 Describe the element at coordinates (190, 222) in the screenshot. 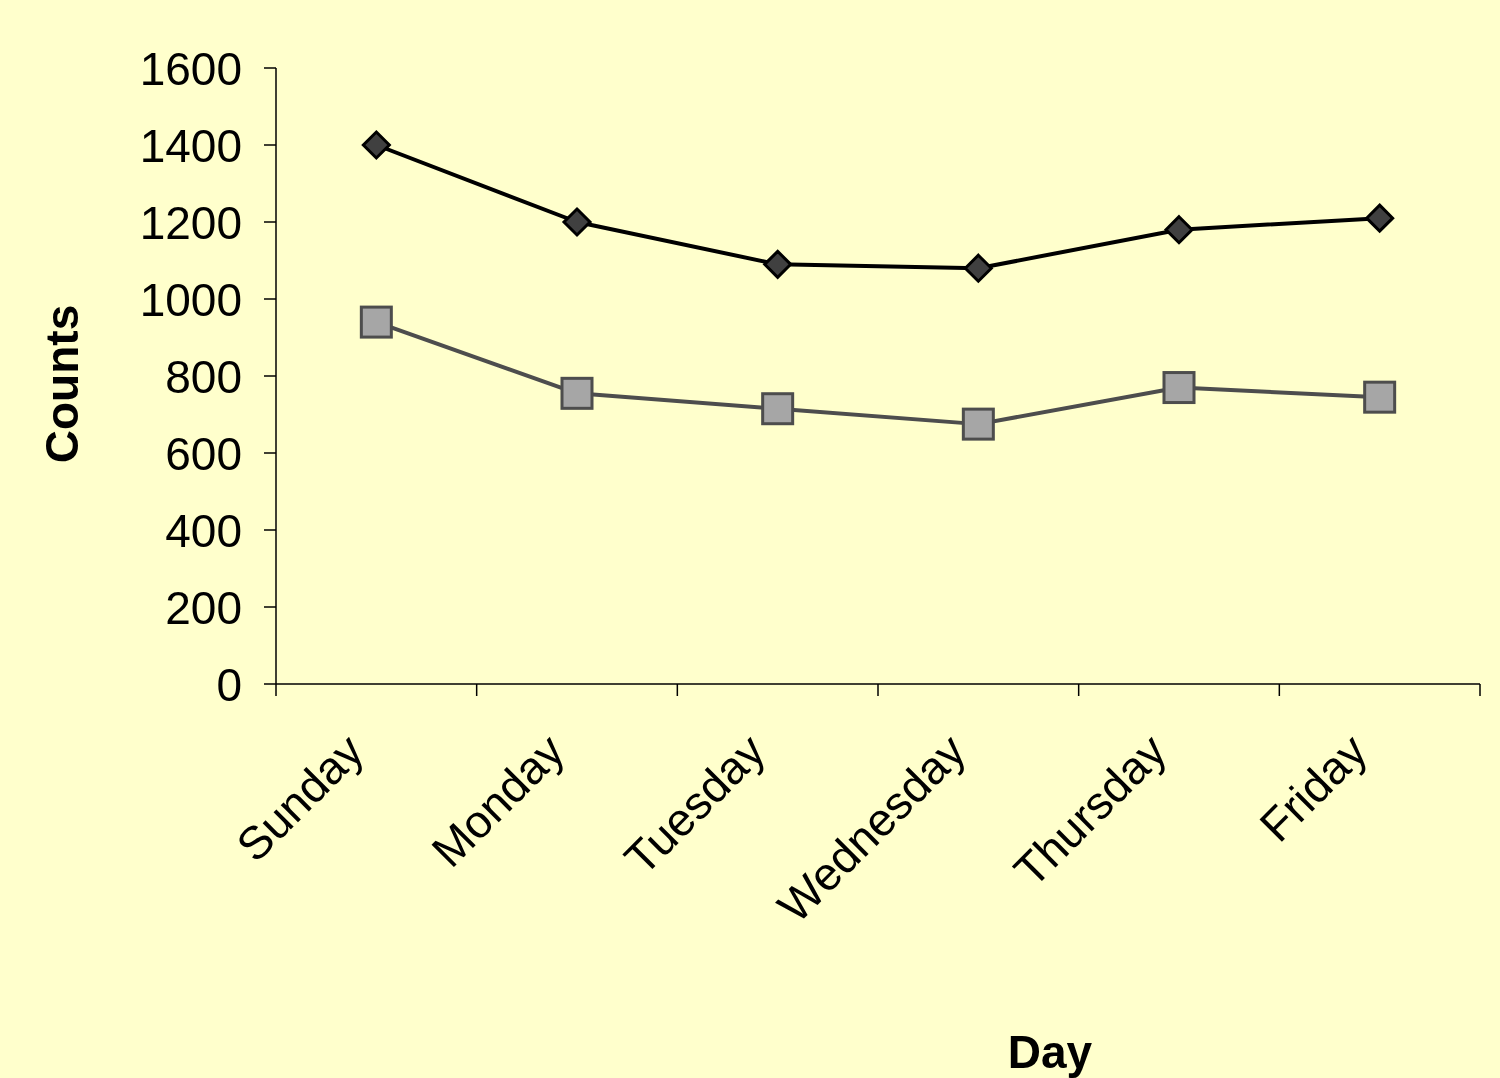

I see `y-tick-label: 1200` at that location.